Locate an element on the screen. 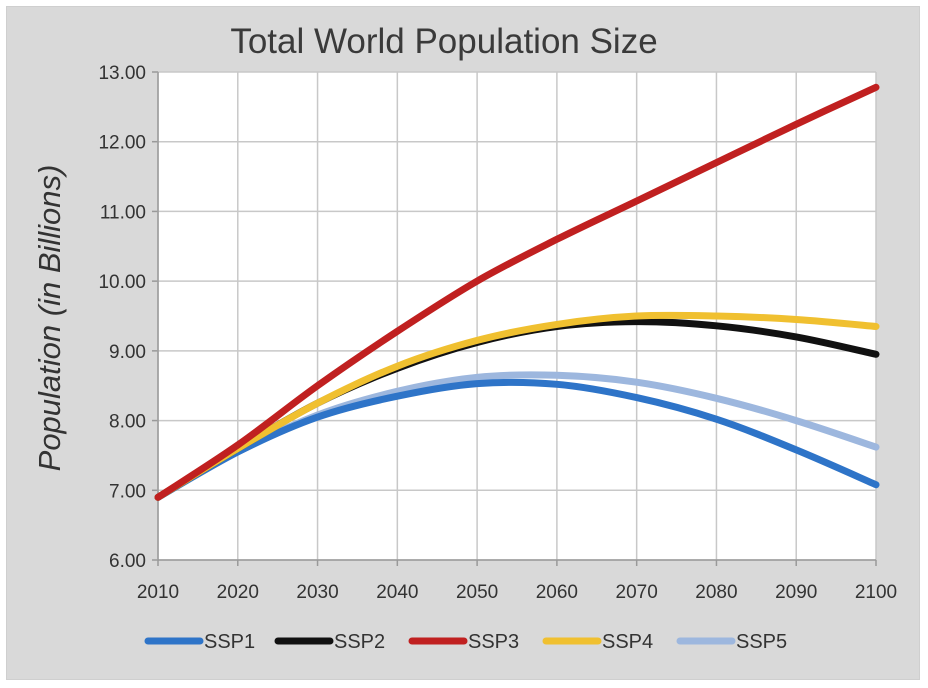 Image resolution: width=928 pixels, height=688 pixels. legend: SSP1 SSP2 SSP3 SSP4 SSP5 is located at coordinates (465, 642).